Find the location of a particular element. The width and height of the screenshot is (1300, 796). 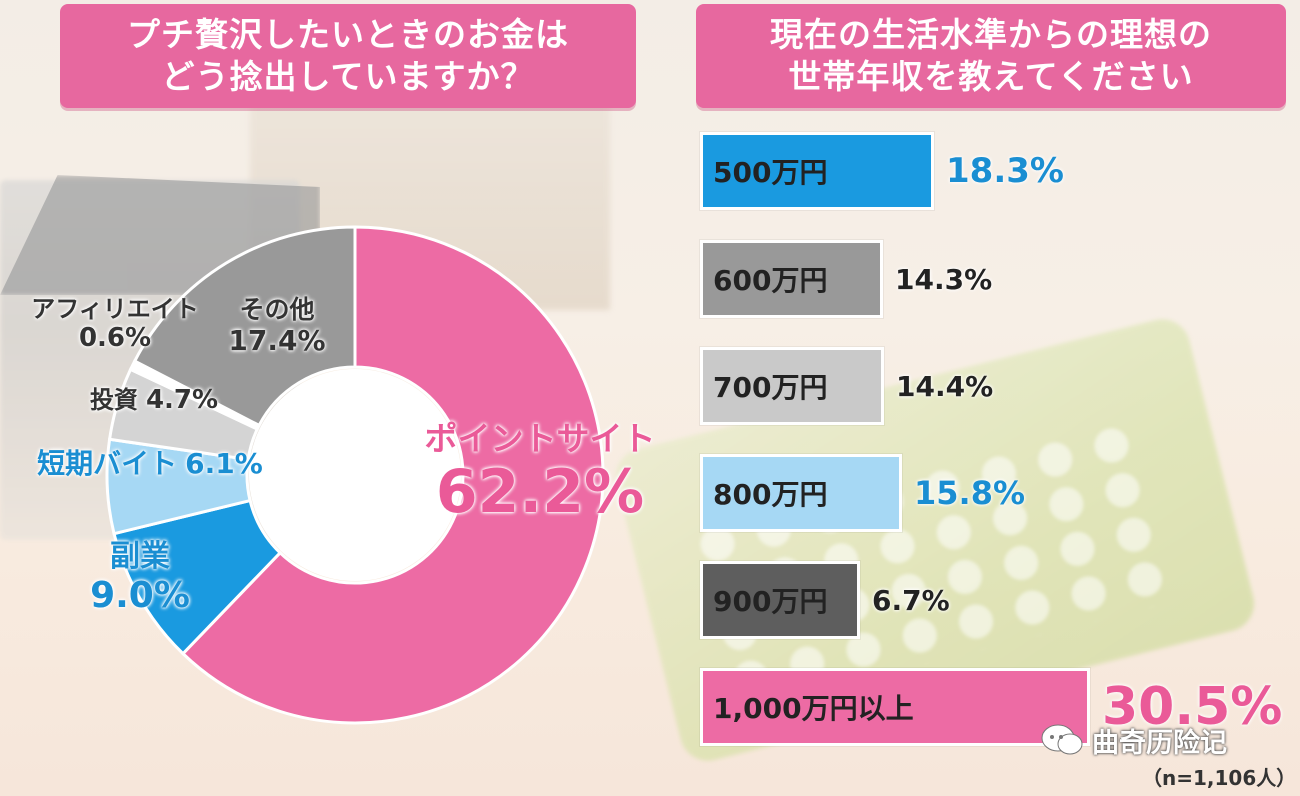

right-question-header: 現在の生活水準からの理想の 世帯年収を教えてください is located at coordinates (991, 56).